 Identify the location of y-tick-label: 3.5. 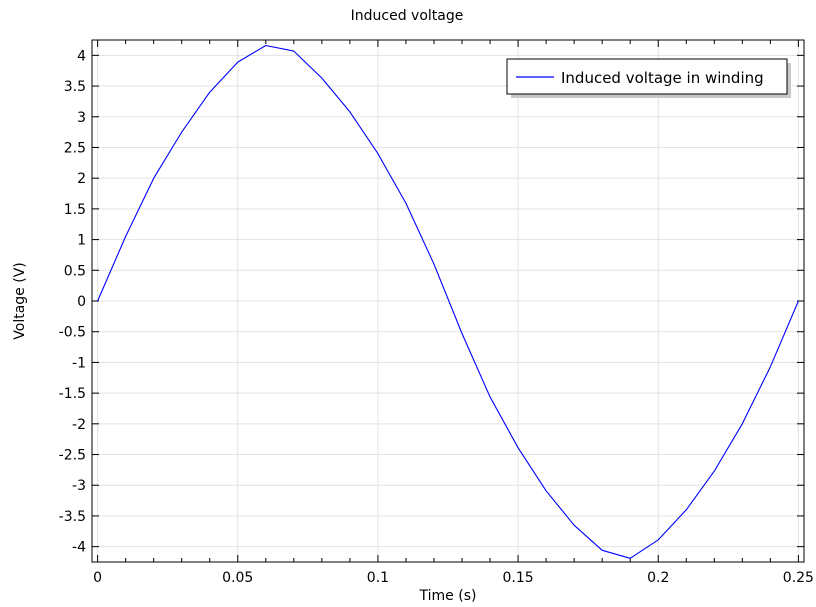
(75, 87).